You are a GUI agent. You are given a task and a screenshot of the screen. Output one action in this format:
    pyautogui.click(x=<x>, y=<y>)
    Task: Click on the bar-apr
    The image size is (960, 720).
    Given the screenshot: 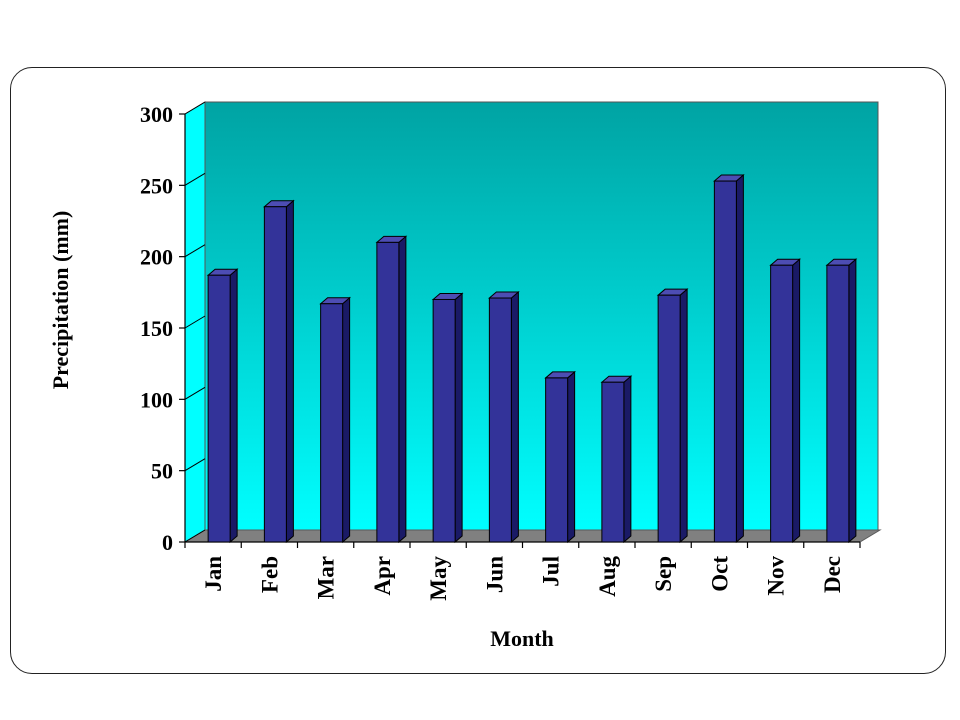 What is the action you would take?
    pyautogui.click(x=391, y=389)
    